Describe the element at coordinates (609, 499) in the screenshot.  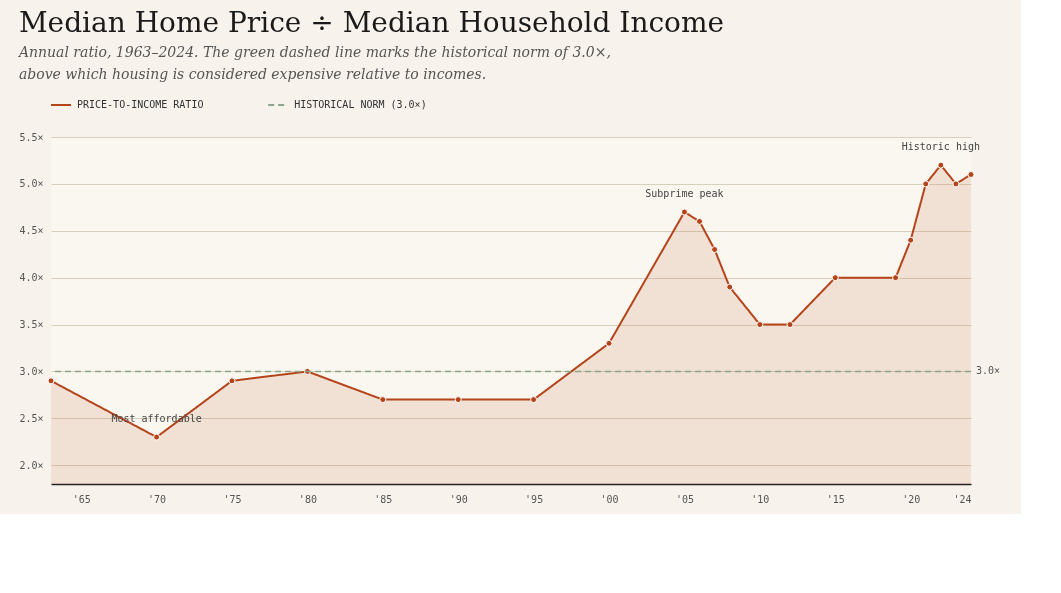
I see `x-tick-label: '00` at that location.